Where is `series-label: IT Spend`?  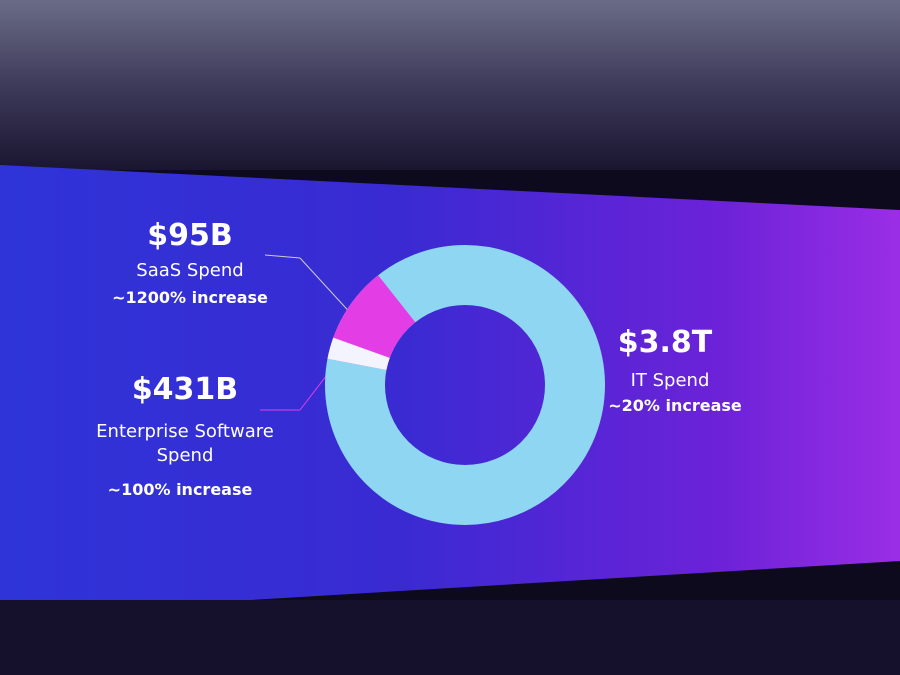 series-label: IT Spend is located at coordinates (670, 380).